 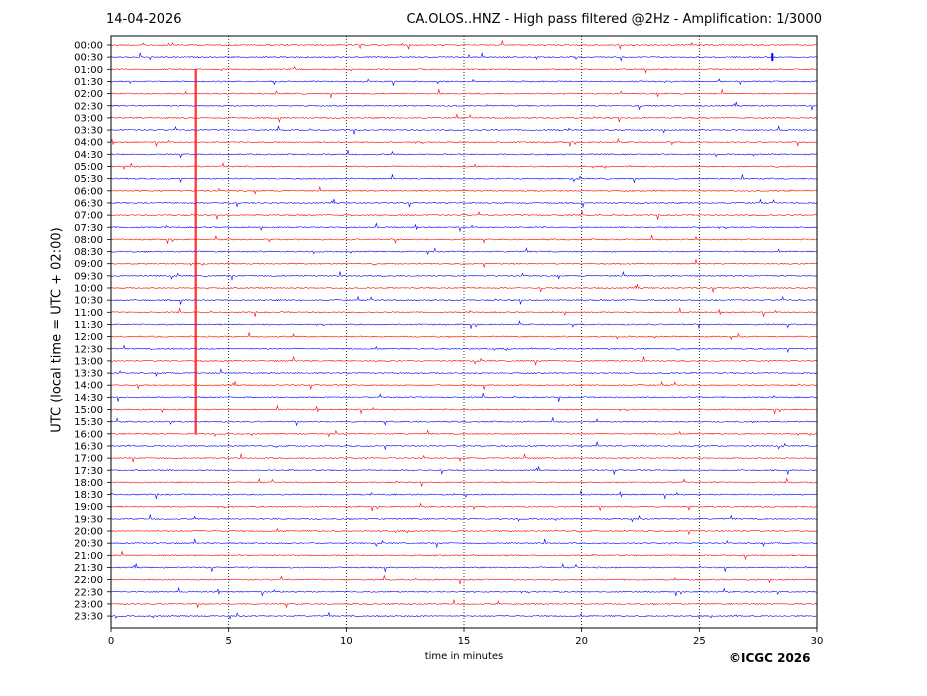 What do you see at coordinates (88, 386) in the screenshot?
I see `row-label: 14:00` at bounding box center [88, 386].